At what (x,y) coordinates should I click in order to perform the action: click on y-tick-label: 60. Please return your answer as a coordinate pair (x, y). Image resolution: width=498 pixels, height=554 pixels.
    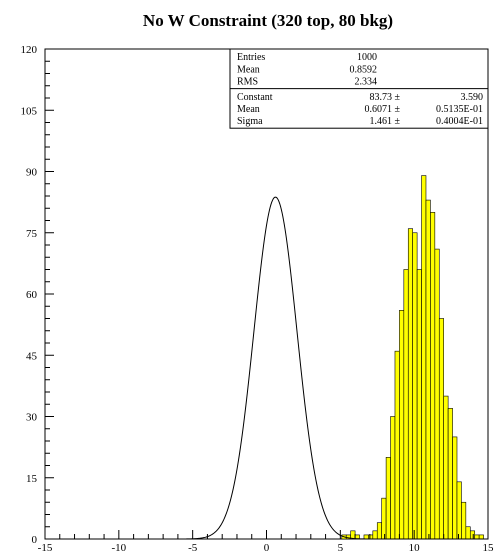
    Looking at the image, I should click on (32, 295).